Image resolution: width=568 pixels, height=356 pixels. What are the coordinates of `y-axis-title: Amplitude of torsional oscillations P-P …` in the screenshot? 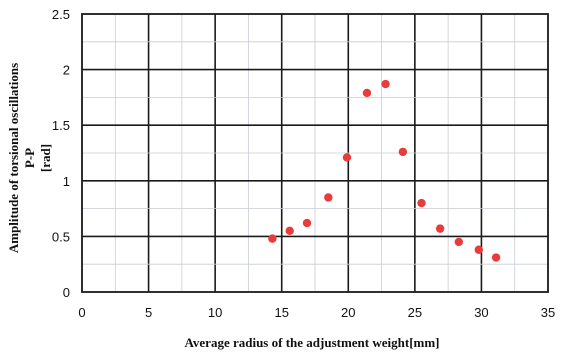 It's located at (29, 158).